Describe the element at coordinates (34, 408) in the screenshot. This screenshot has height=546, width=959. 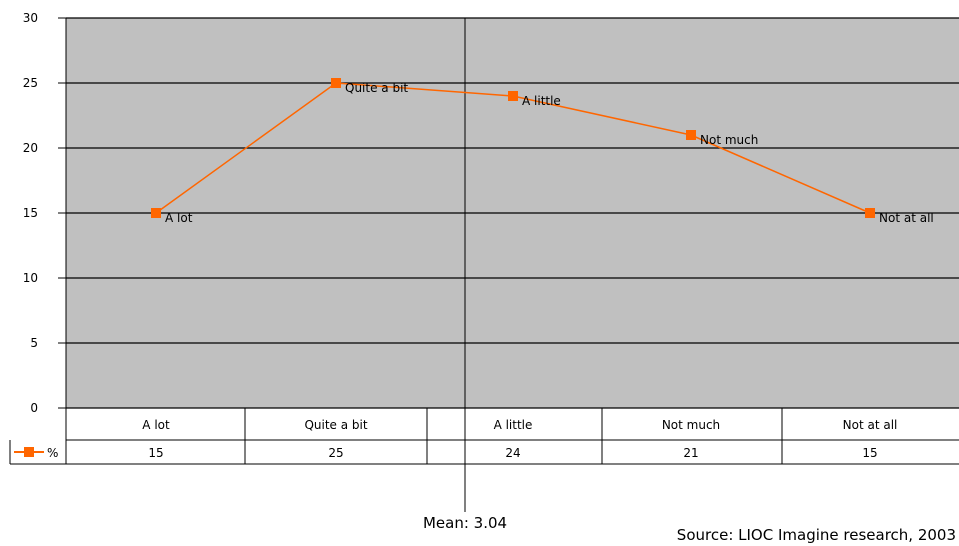
I see `y-tick-label: 0` at that location.